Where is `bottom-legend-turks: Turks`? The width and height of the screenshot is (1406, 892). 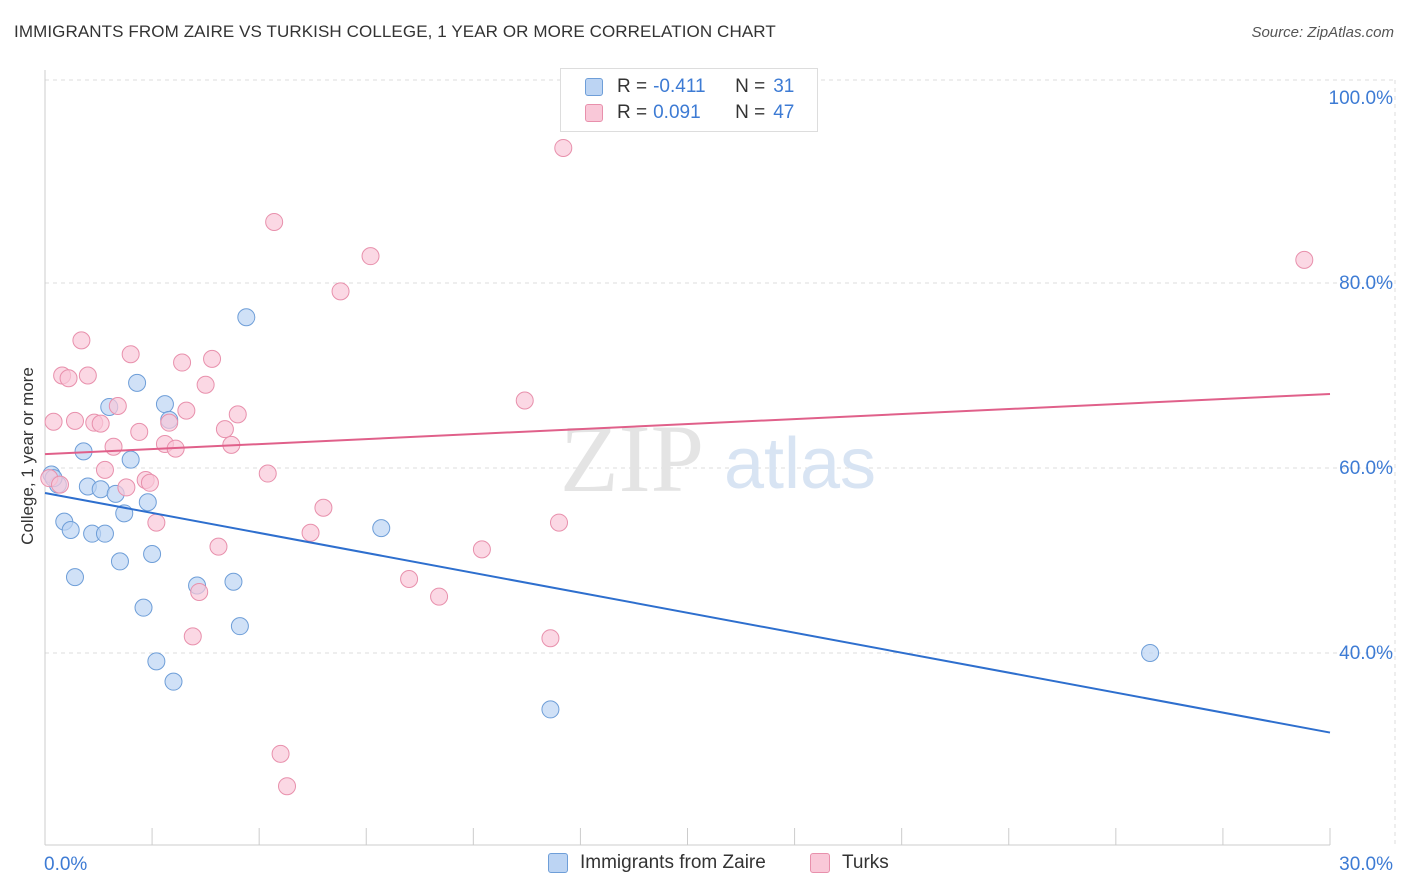
bottom-legend-turks: Turks is located at coordinates (849, 863).